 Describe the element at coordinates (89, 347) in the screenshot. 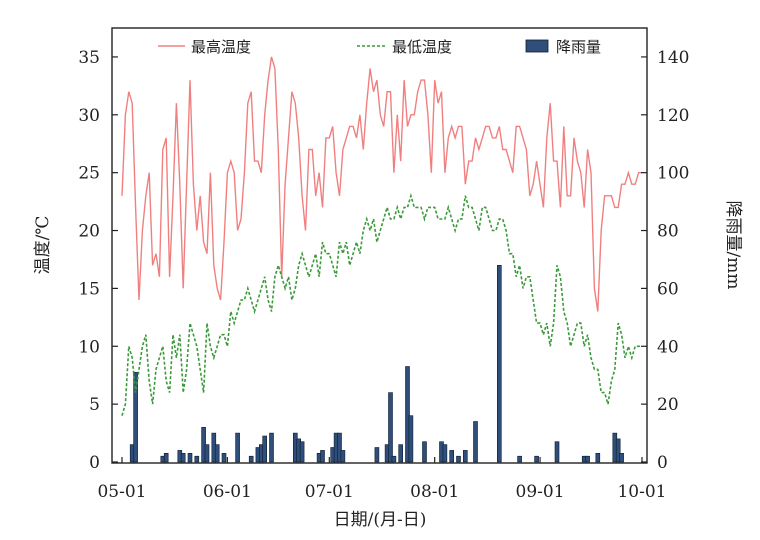

I see `left-tick-label: 10` at that location.